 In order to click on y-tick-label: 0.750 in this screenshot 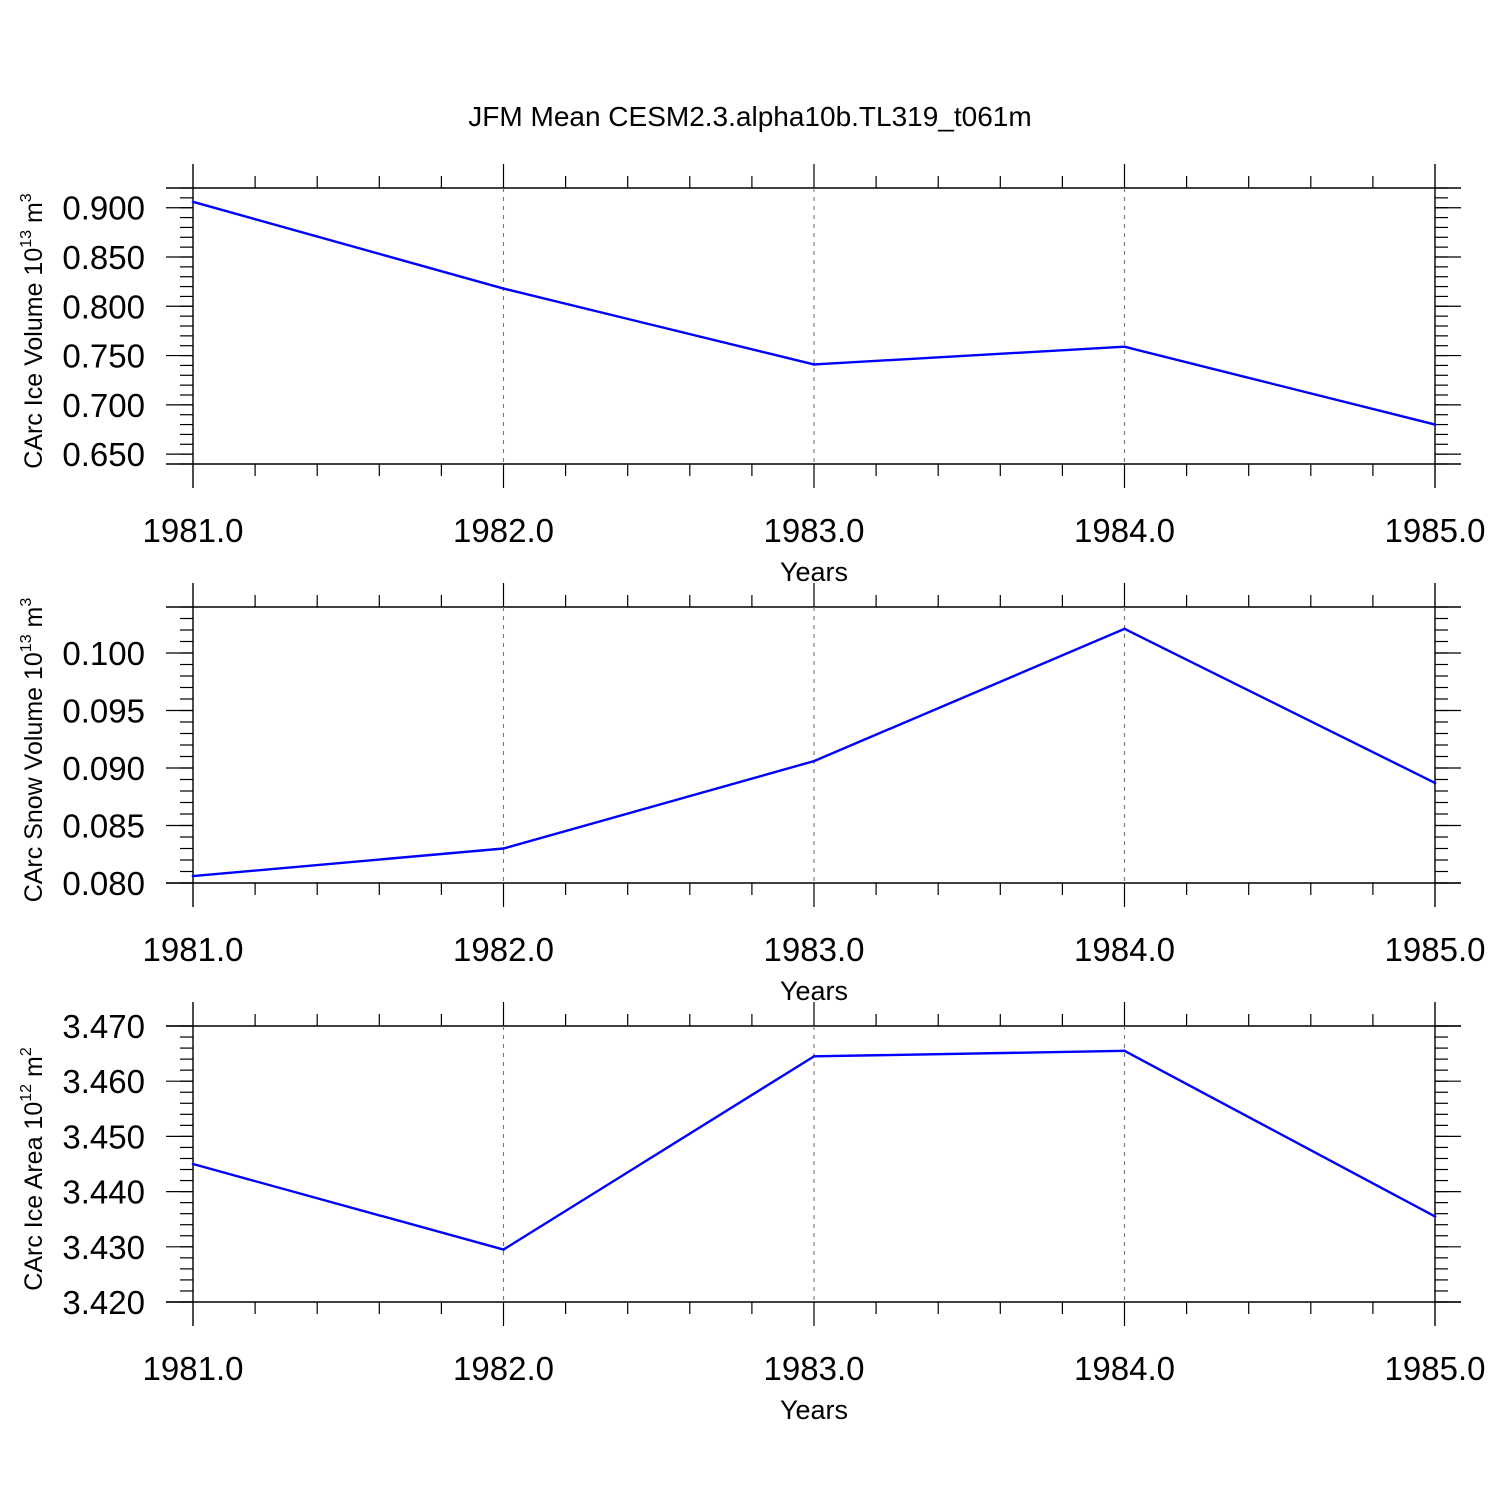, I will do `click(103, 356)`.